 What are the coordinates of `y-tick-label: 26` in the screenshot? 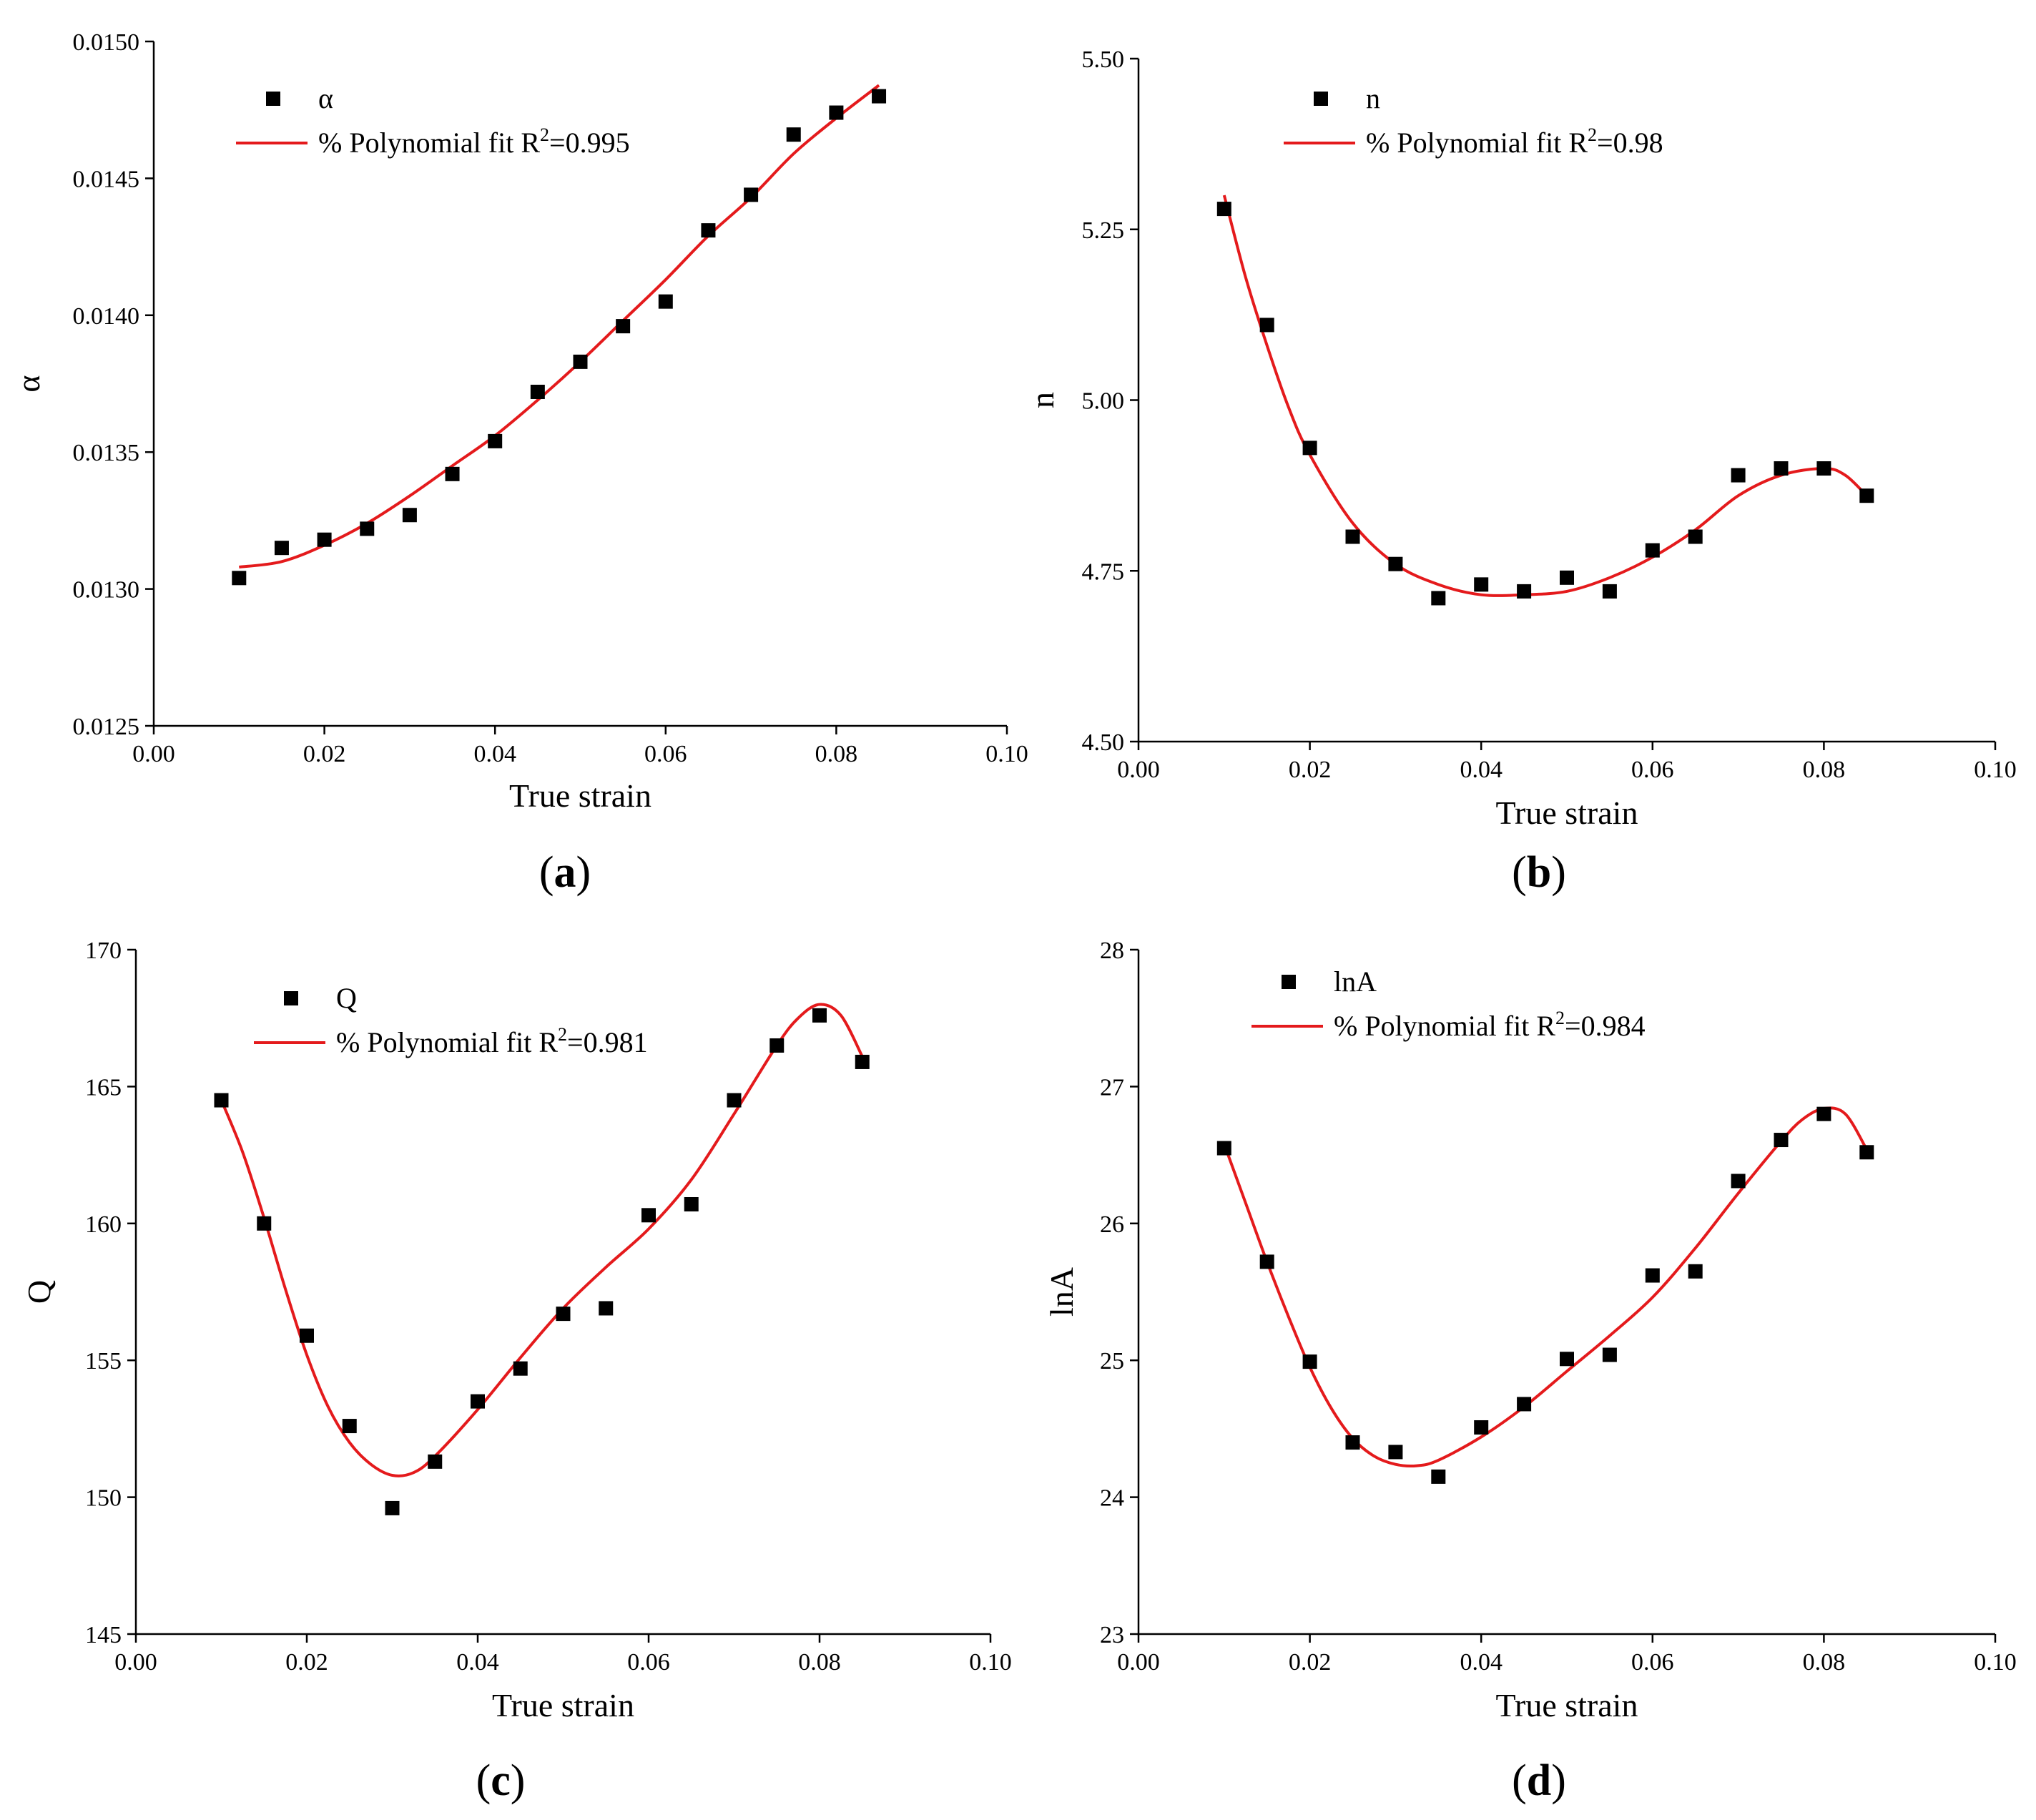 It's located at (1112, 1224).